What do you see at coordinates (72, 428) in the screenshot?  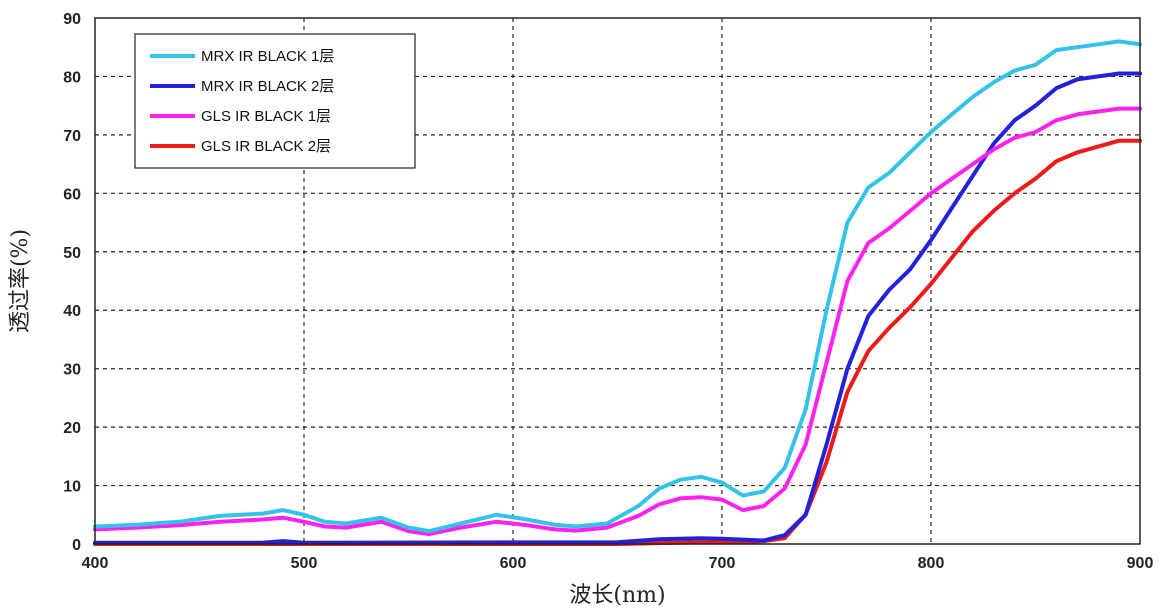 I see `y-tick-label: 20` at bounding box center [72, 428].